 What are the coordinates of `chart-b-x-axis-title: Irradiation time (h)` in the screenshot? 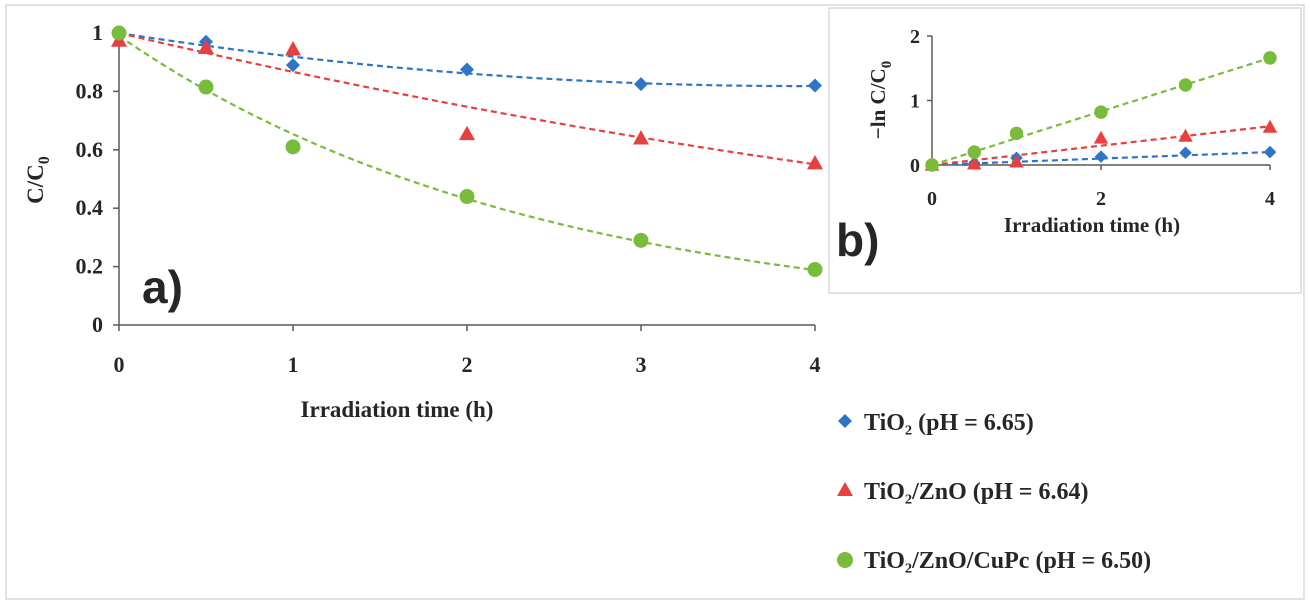 It's located at (1092, 225).